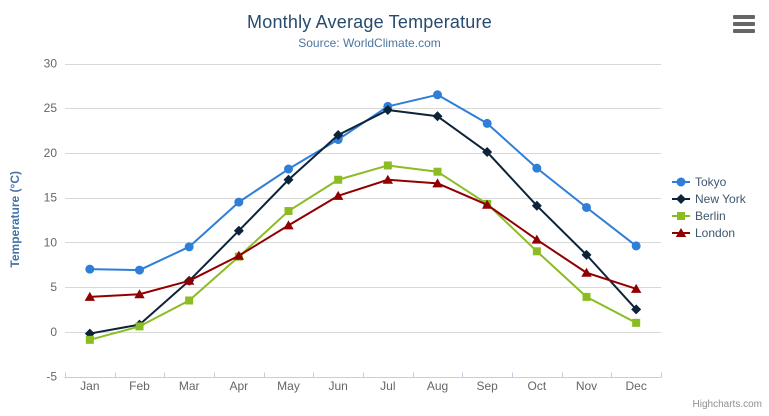  I want to click on point-new-york-apr, so click(238, 230).